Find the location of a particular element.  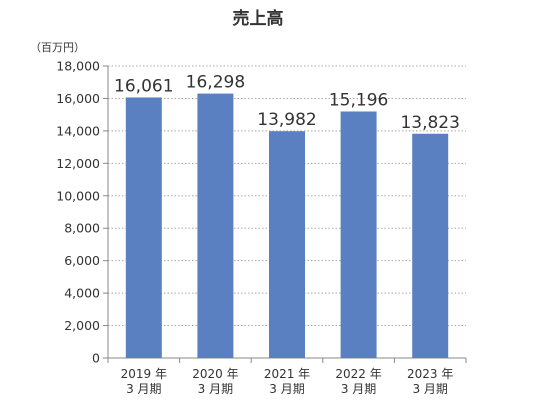

x-tick-label-year: 2021 年 is located at coordinates (287, 374).